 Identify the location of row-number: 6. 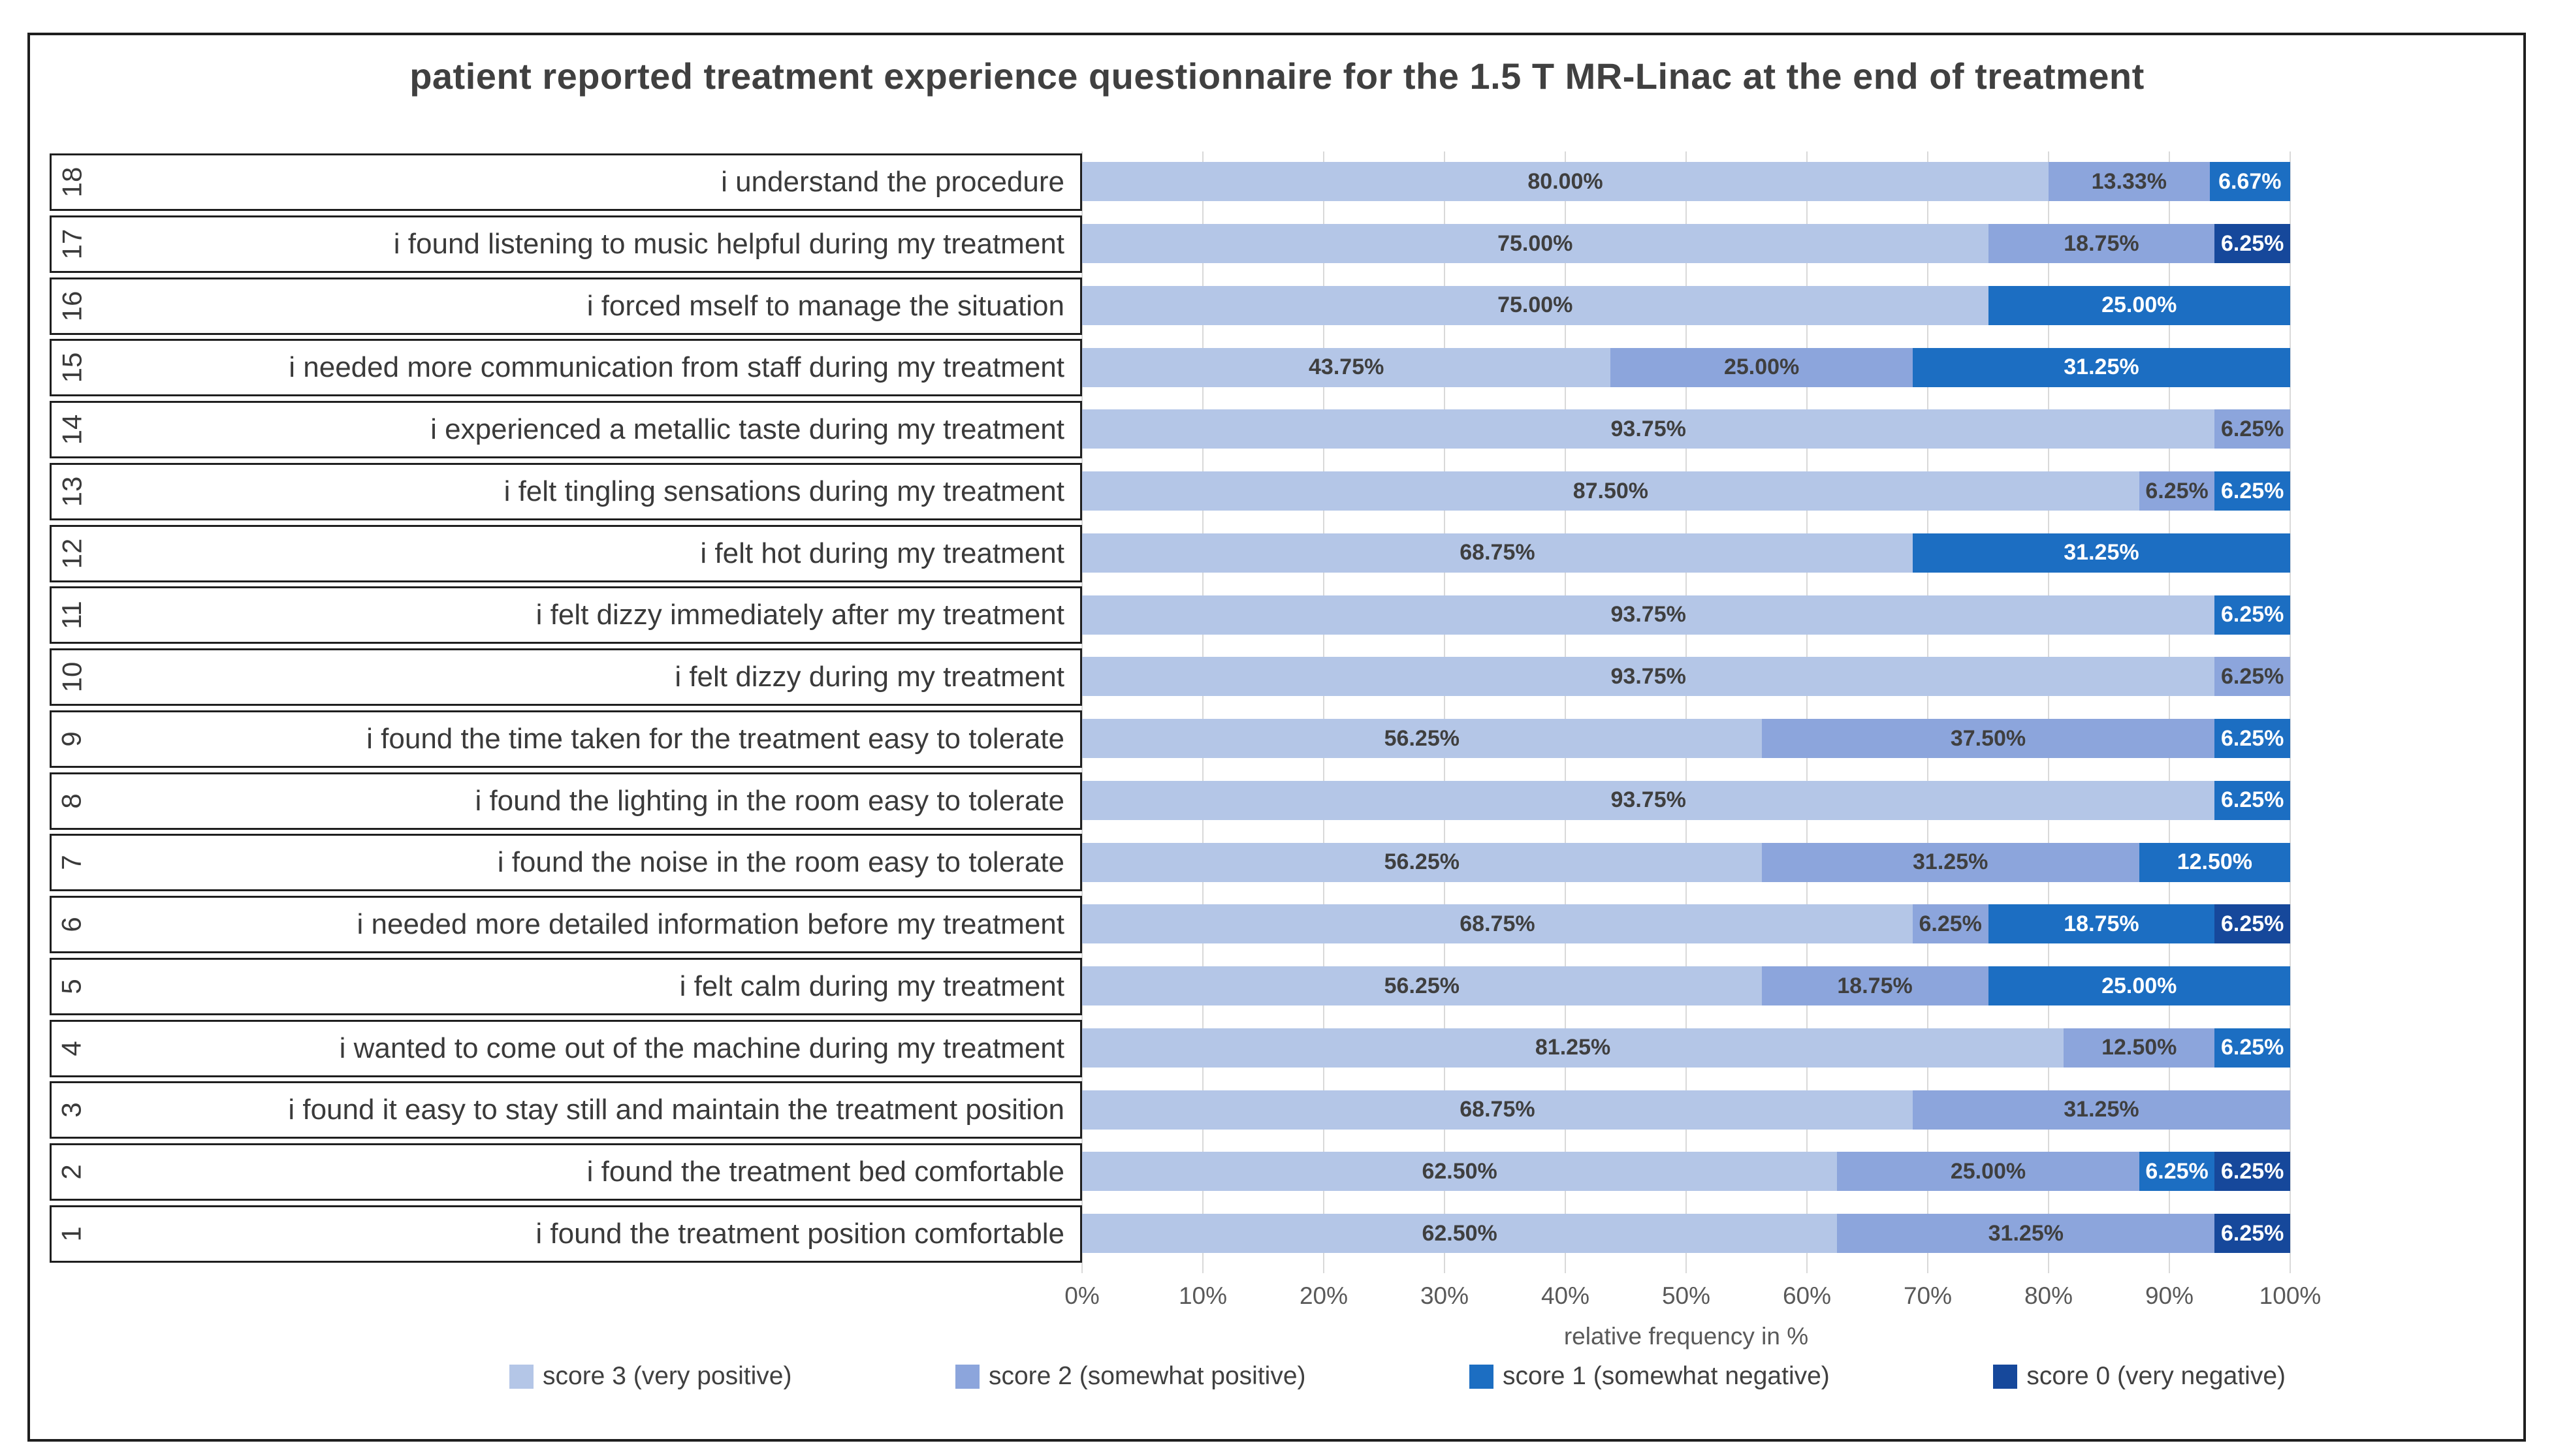
(71, 925).